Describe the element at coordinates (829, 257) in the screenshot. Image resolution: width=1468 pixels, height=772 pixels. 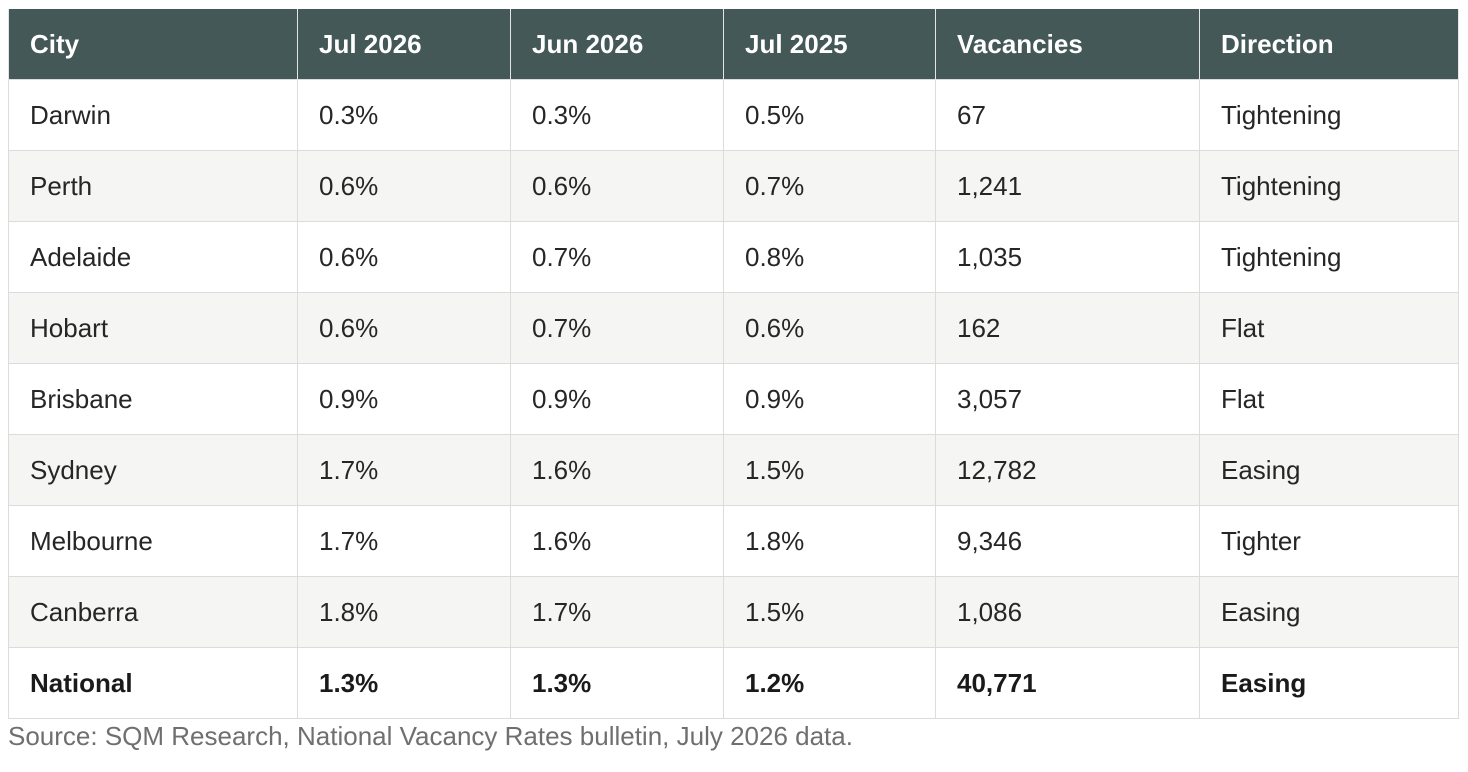
I see `cell-jul-2025: 0.8%` at that location.